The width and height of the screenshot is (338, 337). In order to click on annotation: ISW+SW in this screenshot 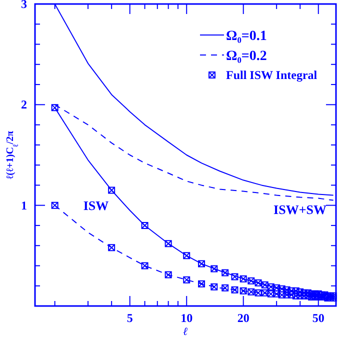, I will do `click(300, 209)`.